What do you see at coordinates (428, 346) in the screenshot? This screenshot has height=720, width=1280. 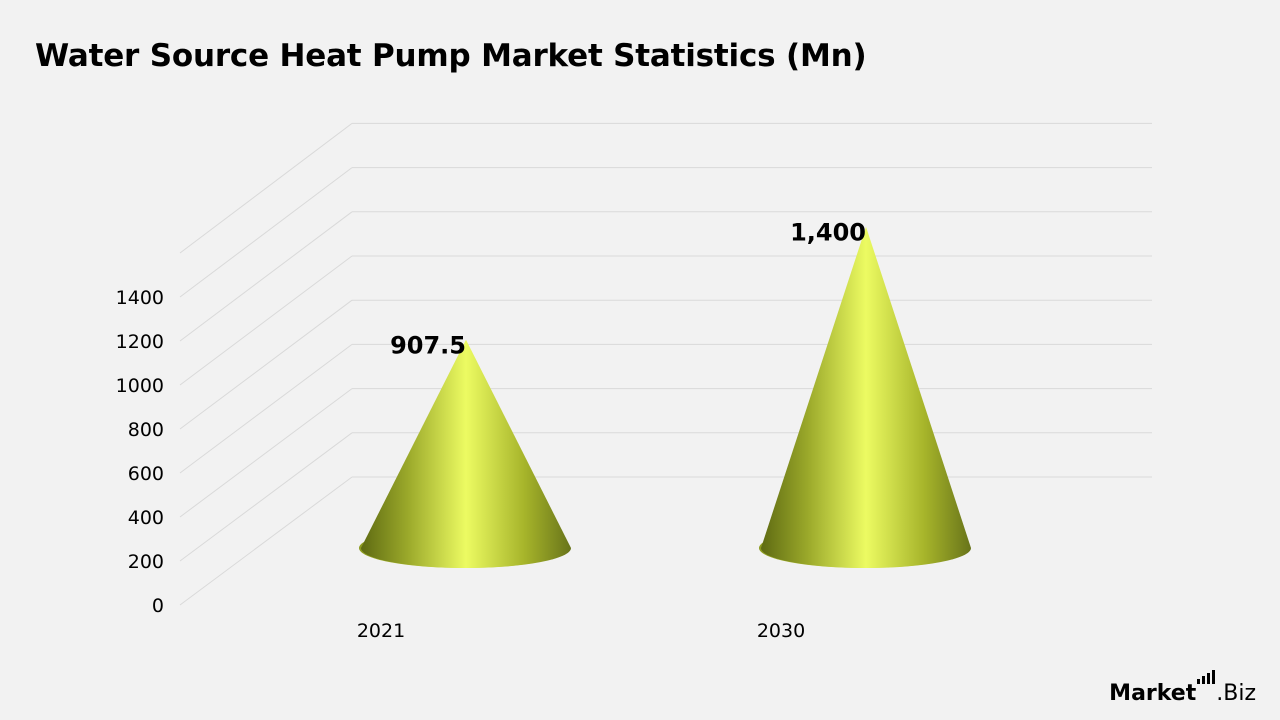 I see `data-label: 907.5` at bounding box center [428, 346].